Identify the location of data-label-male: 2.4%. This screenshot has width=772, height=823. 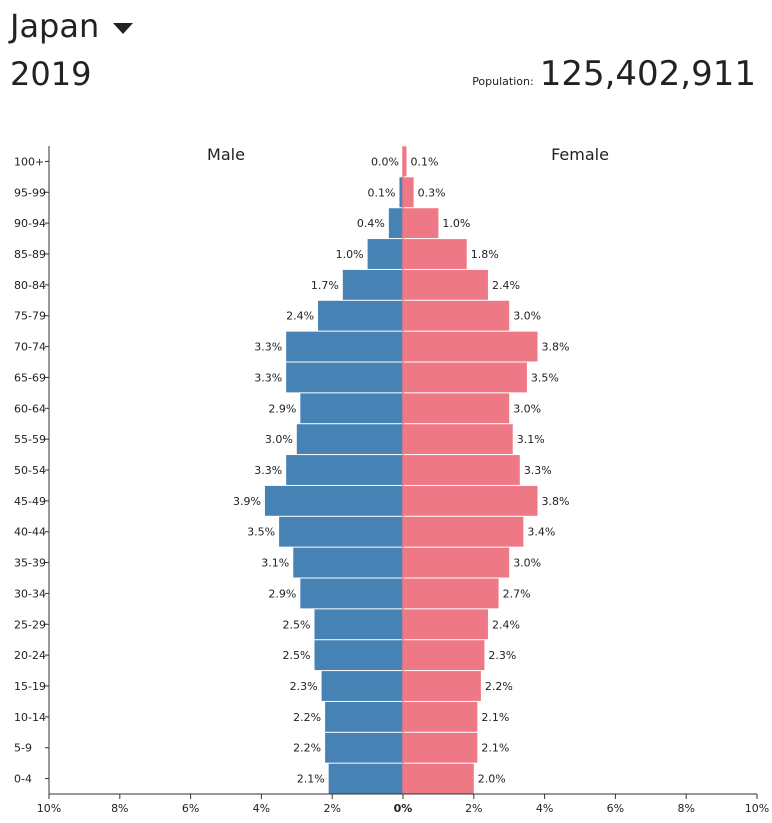
(300, 316).